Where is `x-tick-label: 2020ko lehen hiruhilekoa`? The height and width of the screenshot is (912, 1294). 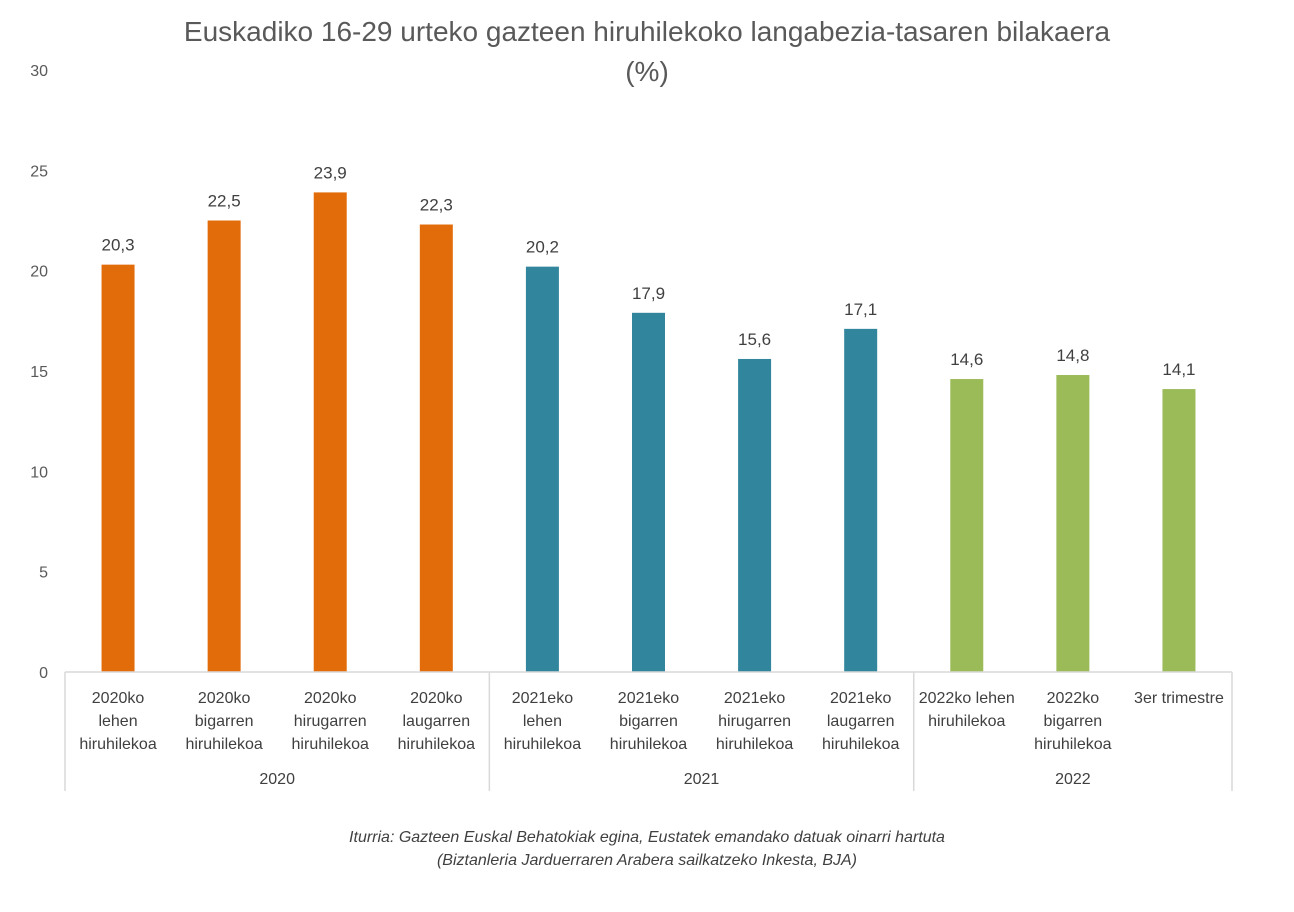 x-tick-label: 2020ko lehen hiruhilekoa is located at coordinates (117, 721).